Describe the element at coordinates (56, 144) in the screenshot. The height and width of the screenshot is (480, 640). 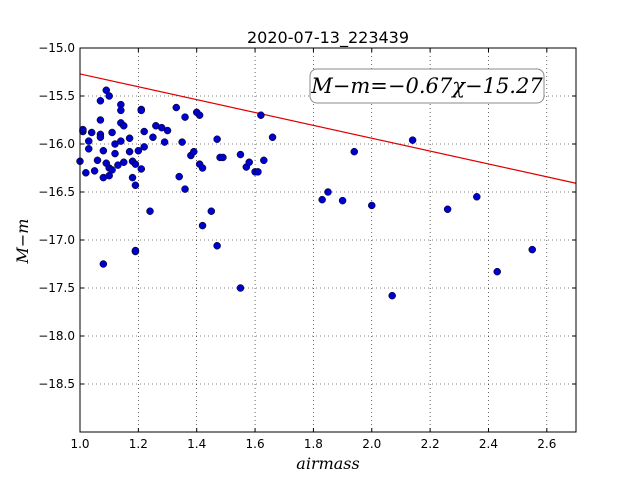
I see `y-tick-label: −16.0` at that location.